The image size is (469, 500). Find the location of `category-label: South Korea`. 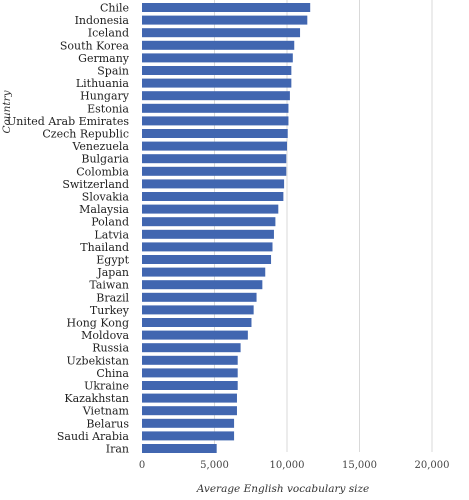

category-label: South Korea is located at coordinates (95, 45).